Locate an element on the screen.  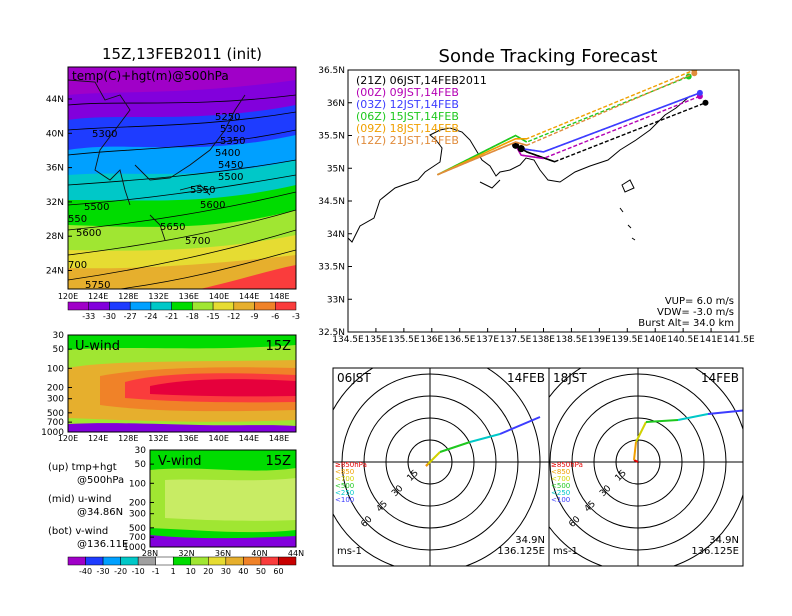
x-tick-label: 120E is located at coordinates (68, 438).